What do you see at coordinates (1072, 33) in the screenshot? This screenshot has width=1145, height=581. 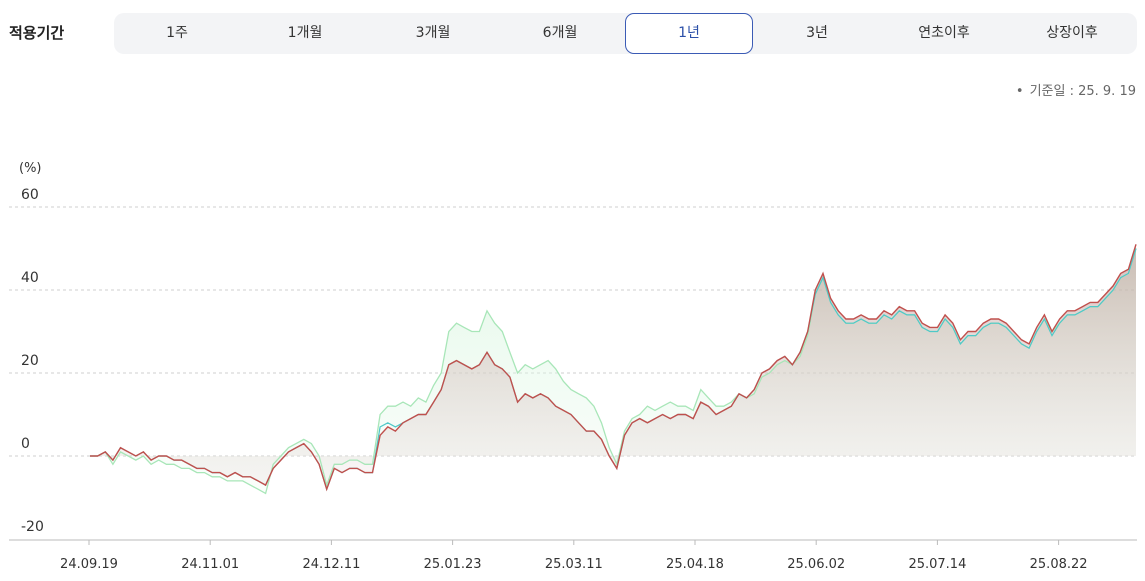 I see `tab-since-listing: 상장이후` at bounding box center [1072, 33].